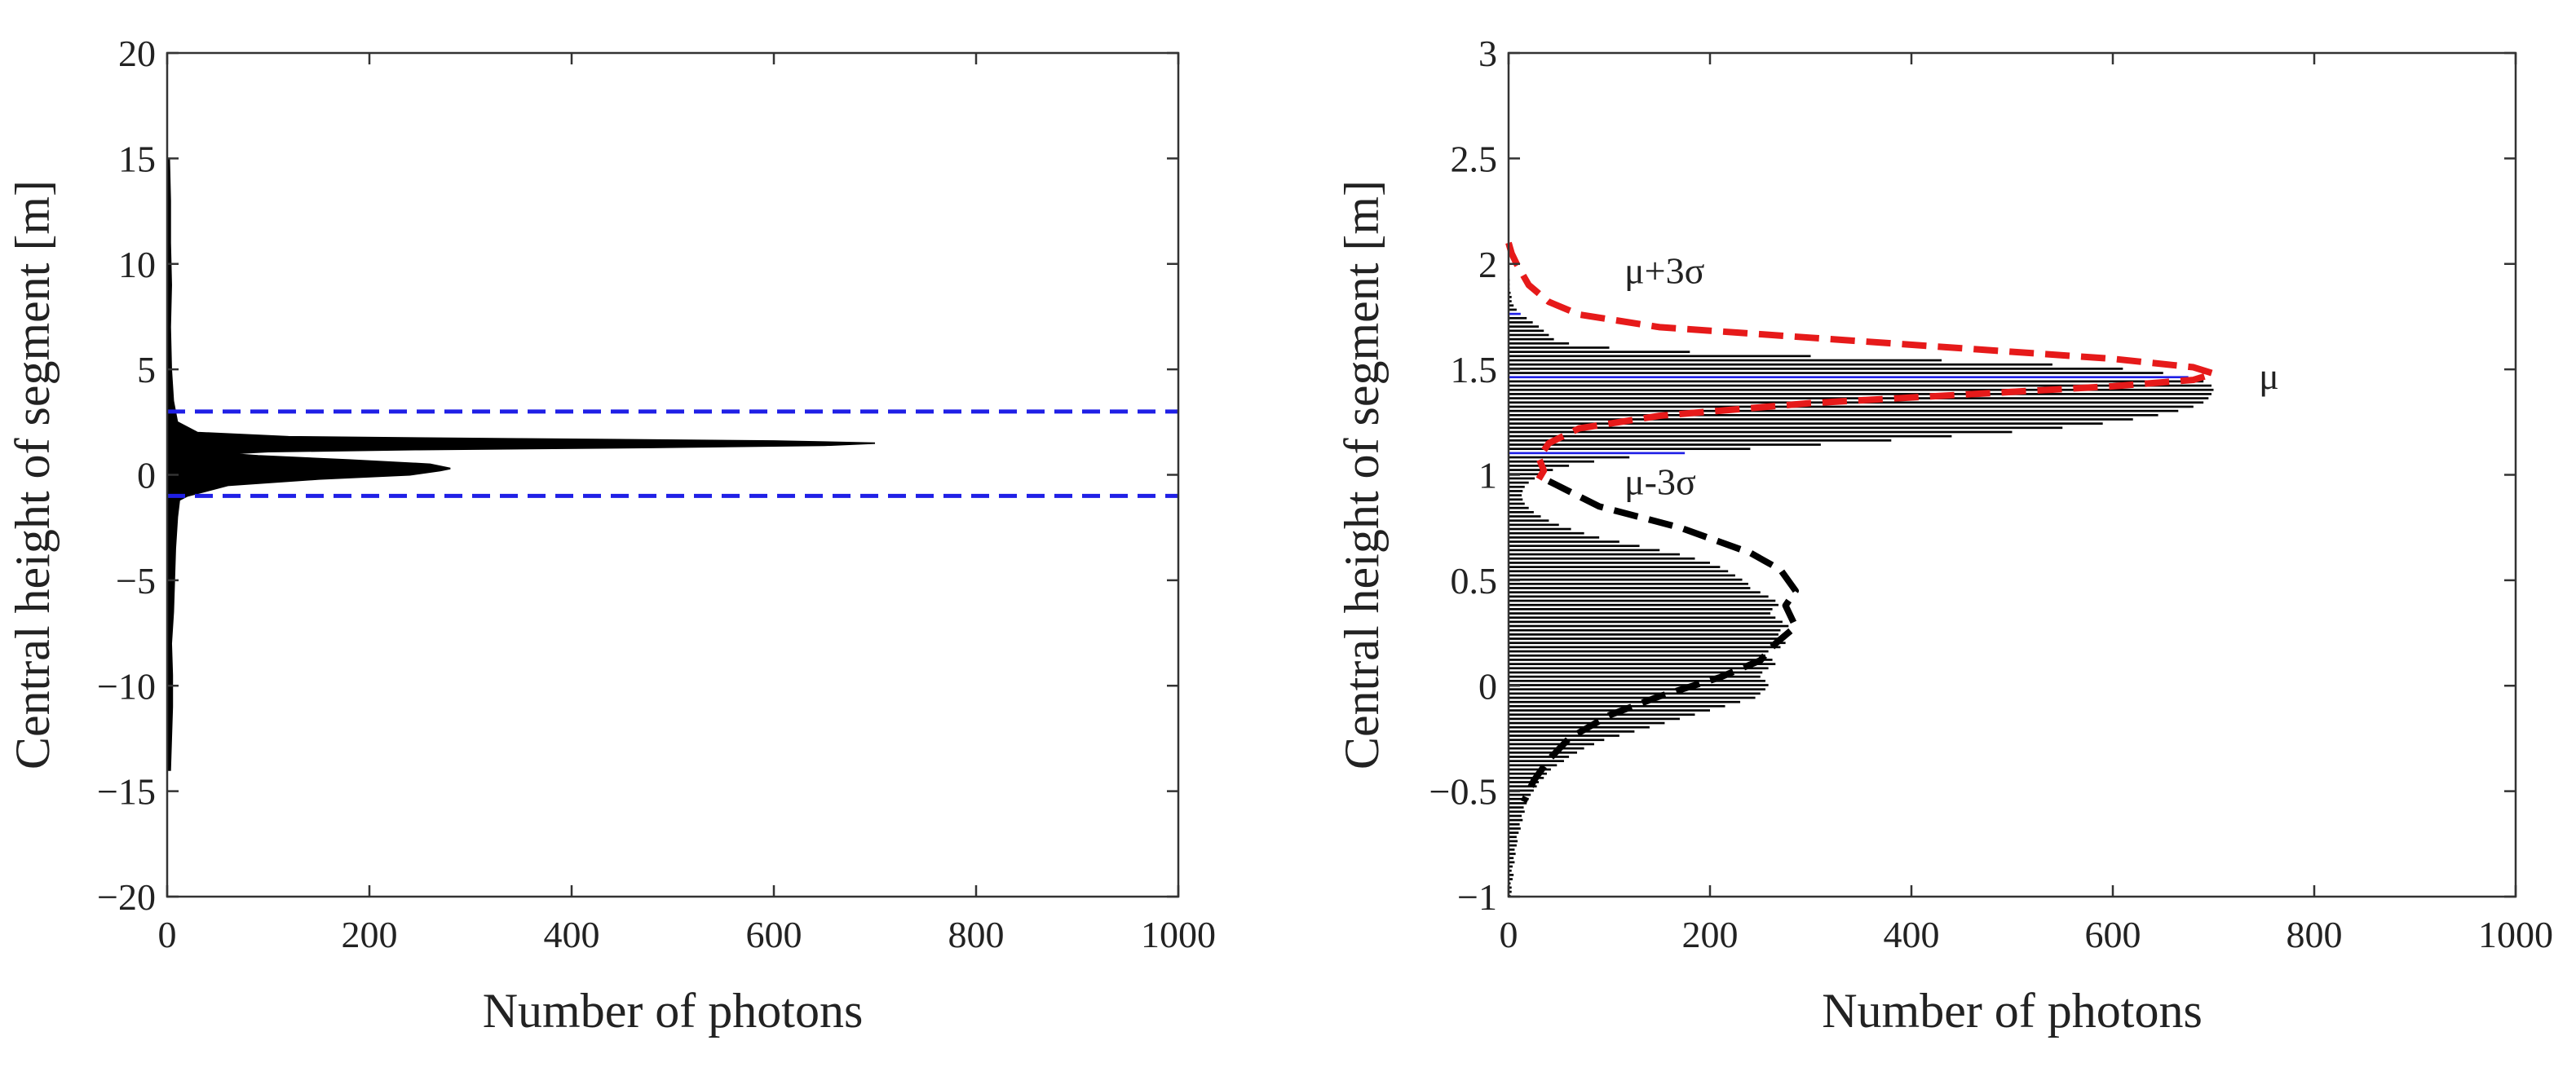 The image size is (2576, 1067). I want to click on y-tick-label: 0, so click(1487, 686).